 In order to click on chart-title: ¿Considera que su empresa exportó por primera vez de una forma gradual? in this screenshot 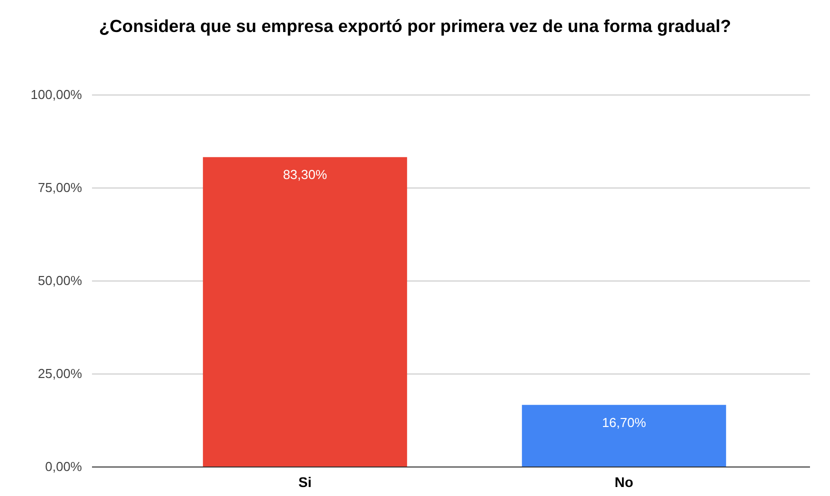, I will do `click(415, 26)`.